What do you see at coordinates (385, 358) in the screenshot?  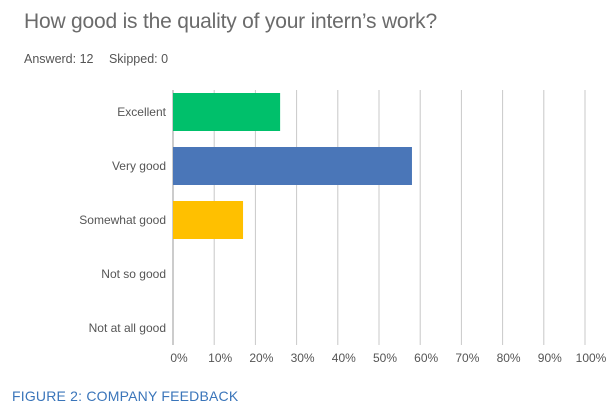 I see `x-tick-label: 50%` at bounding box center [385, 358].